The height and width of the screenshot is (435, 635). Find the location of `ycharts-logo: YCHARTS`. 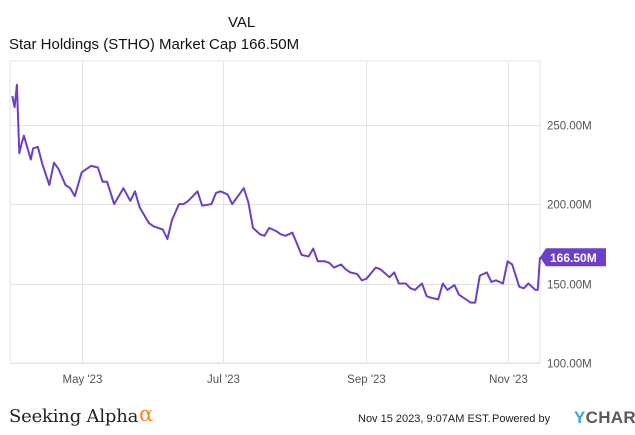

ycharts-logo: YCHARTS is located at coordinates (604, 418).